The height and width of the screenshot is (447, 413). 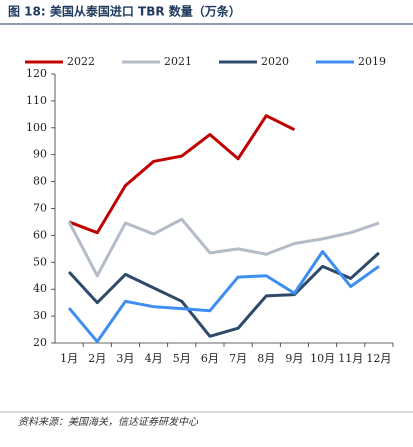 I want to click on y-tick-label: 50, so click(x=40, y=261).